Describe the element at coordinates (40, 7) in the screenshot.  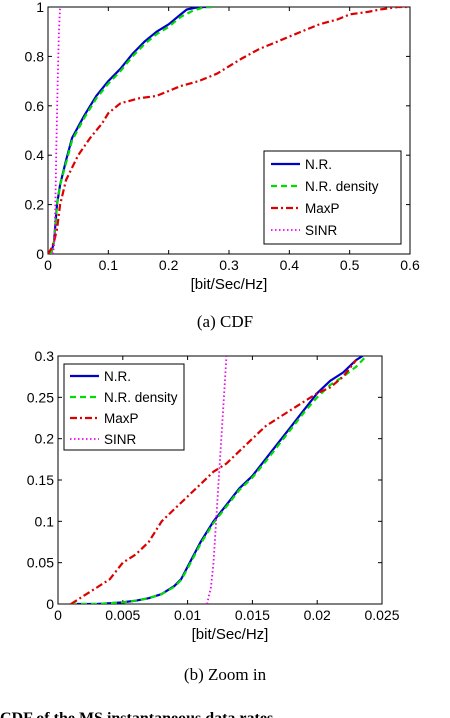
I see `y-tick-label: 1` at that location.